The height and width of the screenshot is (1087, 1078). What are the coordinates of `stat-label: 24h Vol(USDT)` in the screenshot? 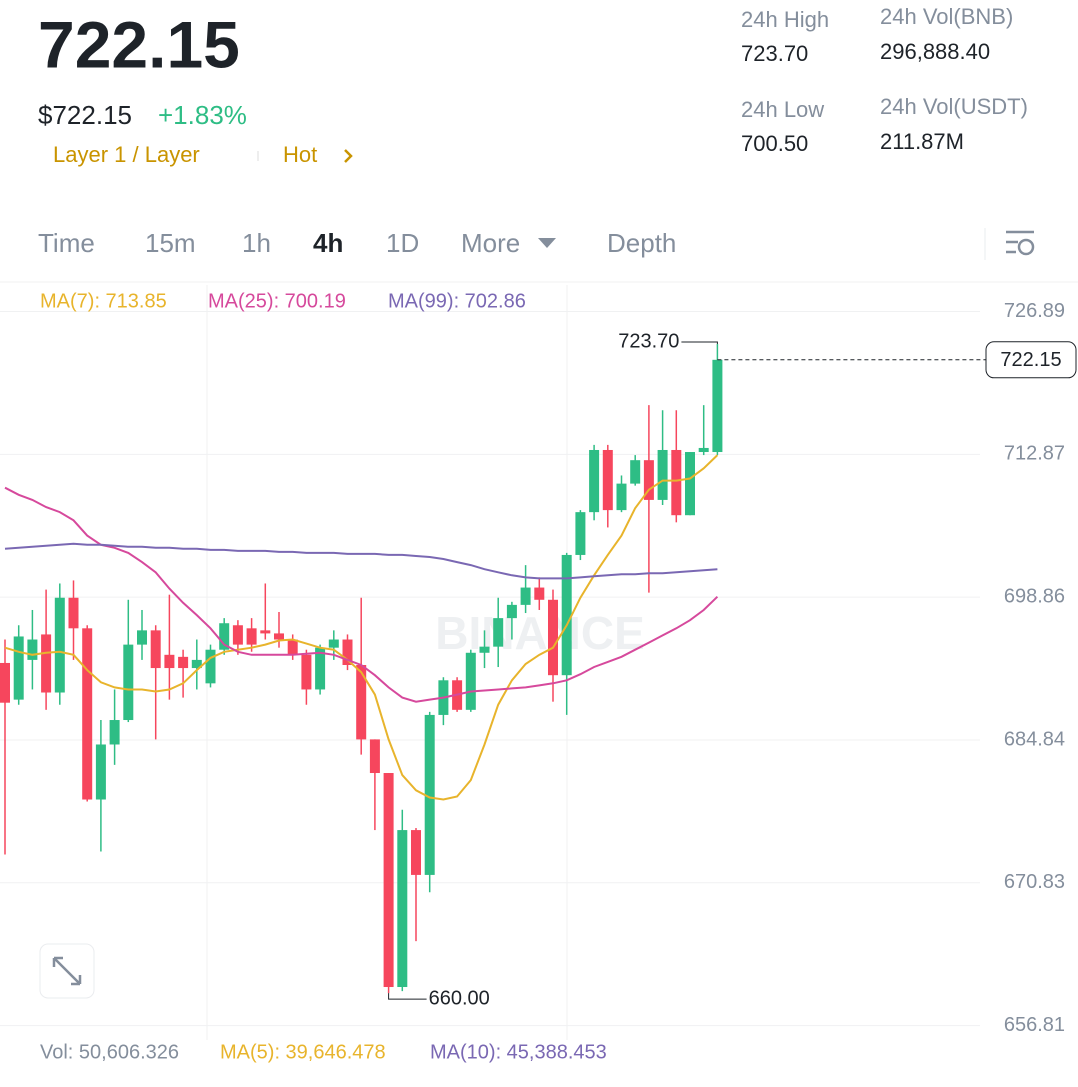 It's located at (954, 106).